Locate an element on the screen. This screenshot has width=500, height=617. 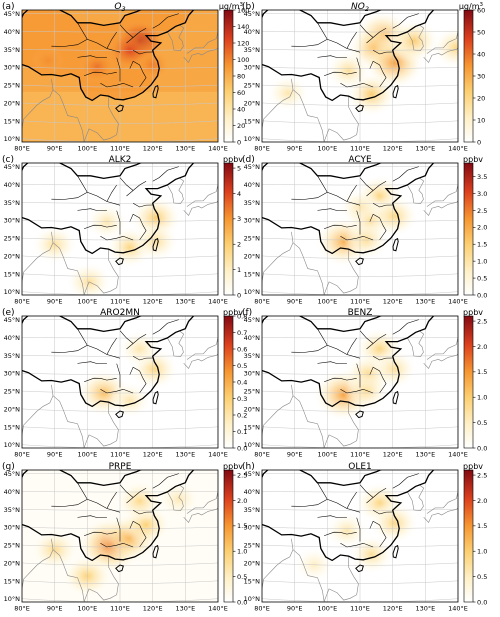
map-frame is located at coordinates (360, 229).